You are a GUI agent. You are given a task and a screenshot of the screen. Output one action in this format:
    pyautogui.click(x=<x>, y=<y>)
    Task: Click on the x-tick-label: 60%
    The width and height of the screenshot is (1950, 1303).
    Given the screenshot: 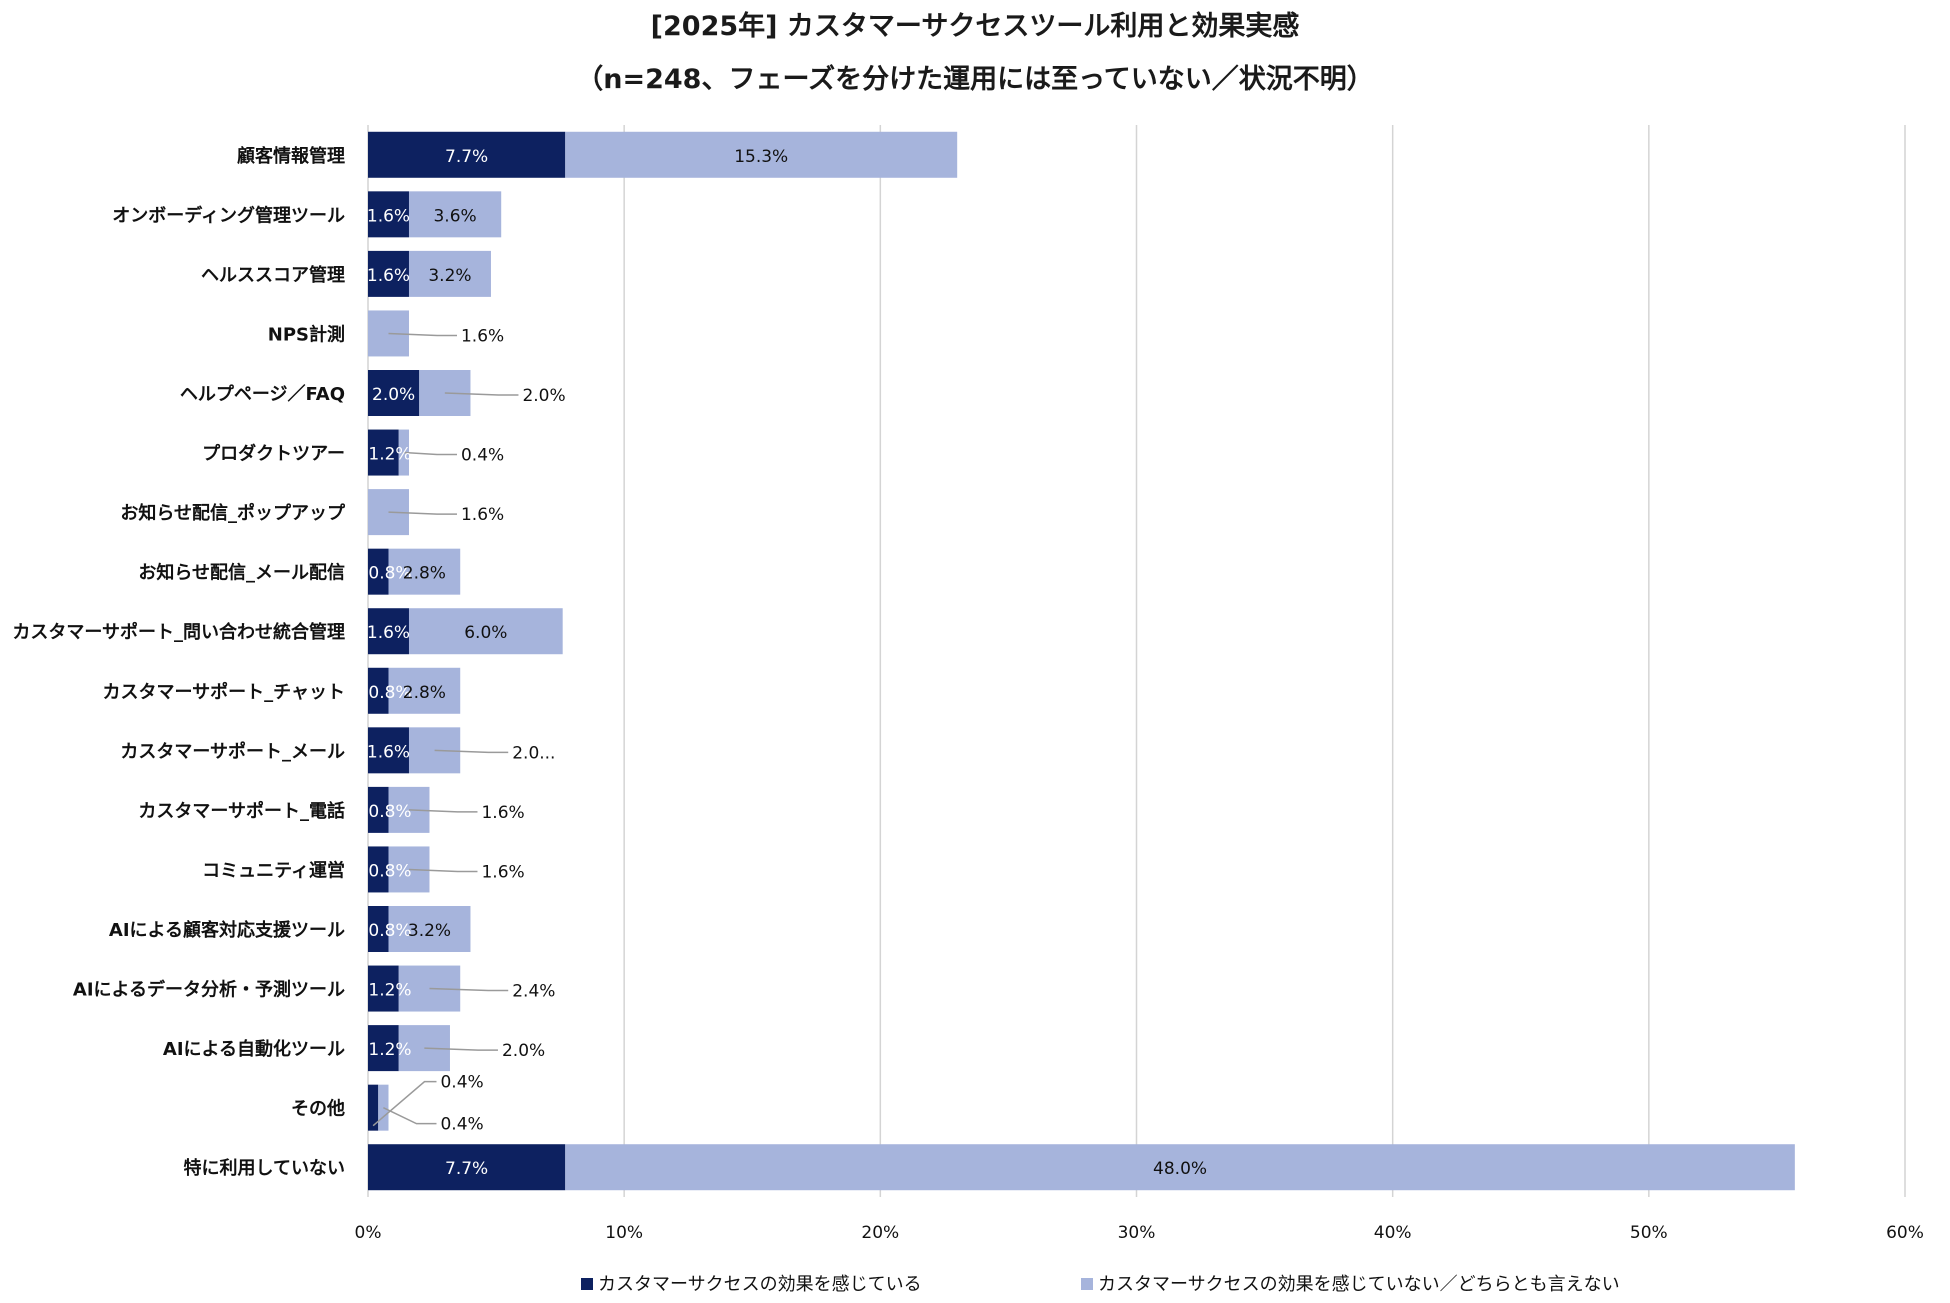 What is the action you would take?
    pyautogui.click(x=1905, y=1233)
    